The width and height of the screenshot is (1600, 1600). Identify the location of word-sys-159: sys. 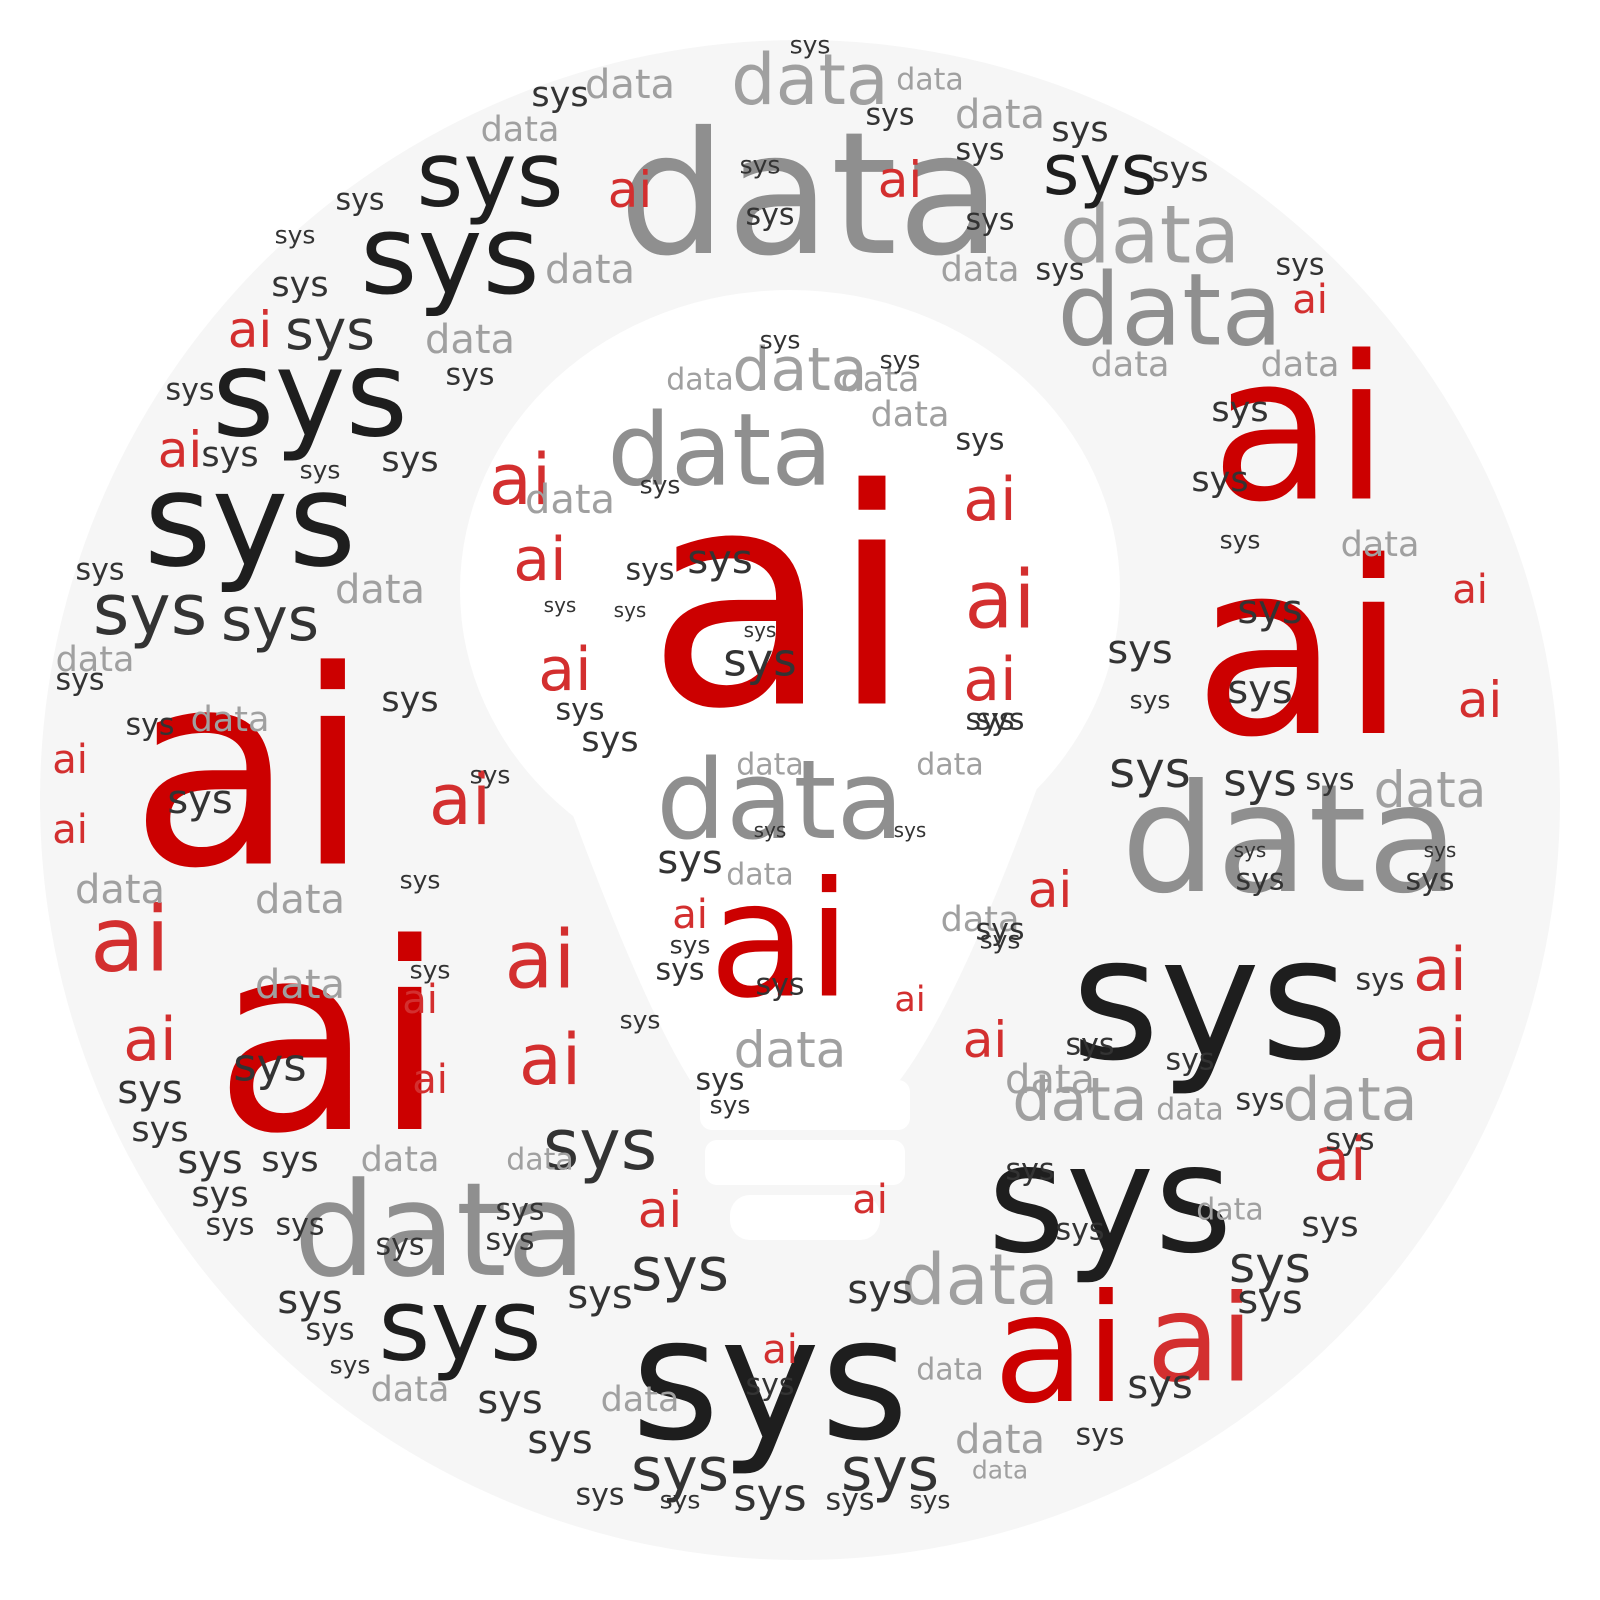
(1159, 1385).